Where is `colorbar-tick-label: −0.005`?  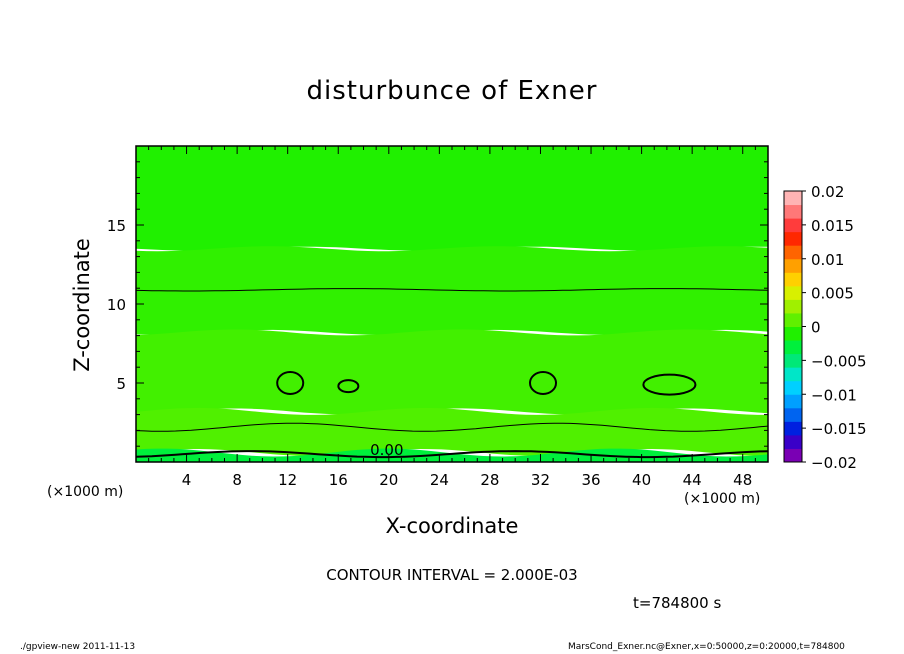 colorbar-tick-label: −0.005 is located at coordinates (839, 361).